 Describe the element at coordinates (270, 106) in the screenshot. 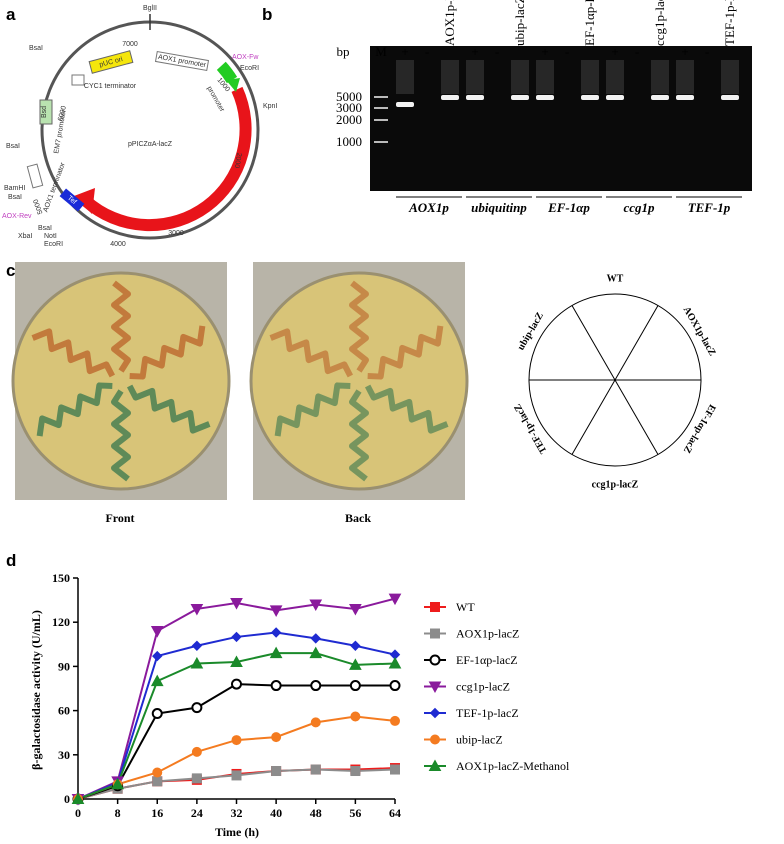

I see `site-label: KpnI` at that location.